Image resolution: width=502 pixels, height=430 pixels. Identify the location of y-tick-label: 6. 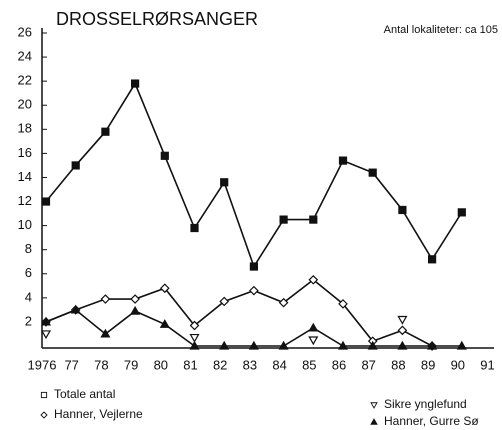
(28, 272).